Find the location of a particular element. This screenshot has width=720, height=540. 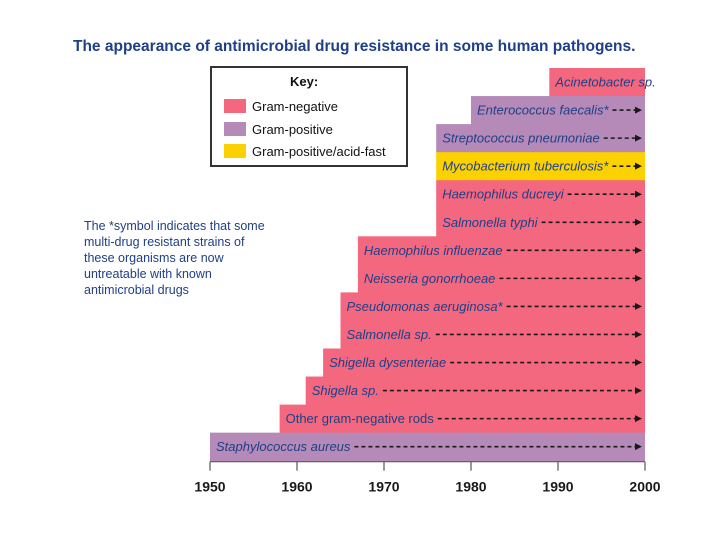

key-entry-gram-negative: Gram-negative is located at coordinates (281, 106).